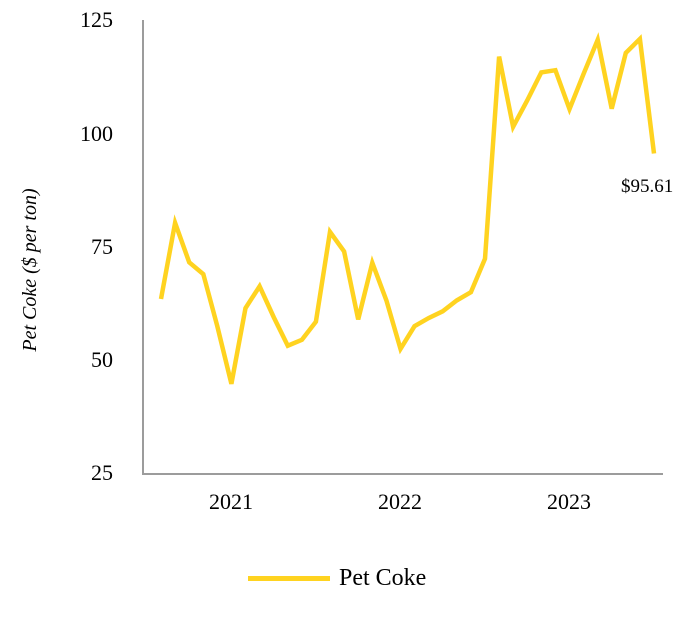  I want to click on legend-series-label: Pet Coke, so click(383, 578).